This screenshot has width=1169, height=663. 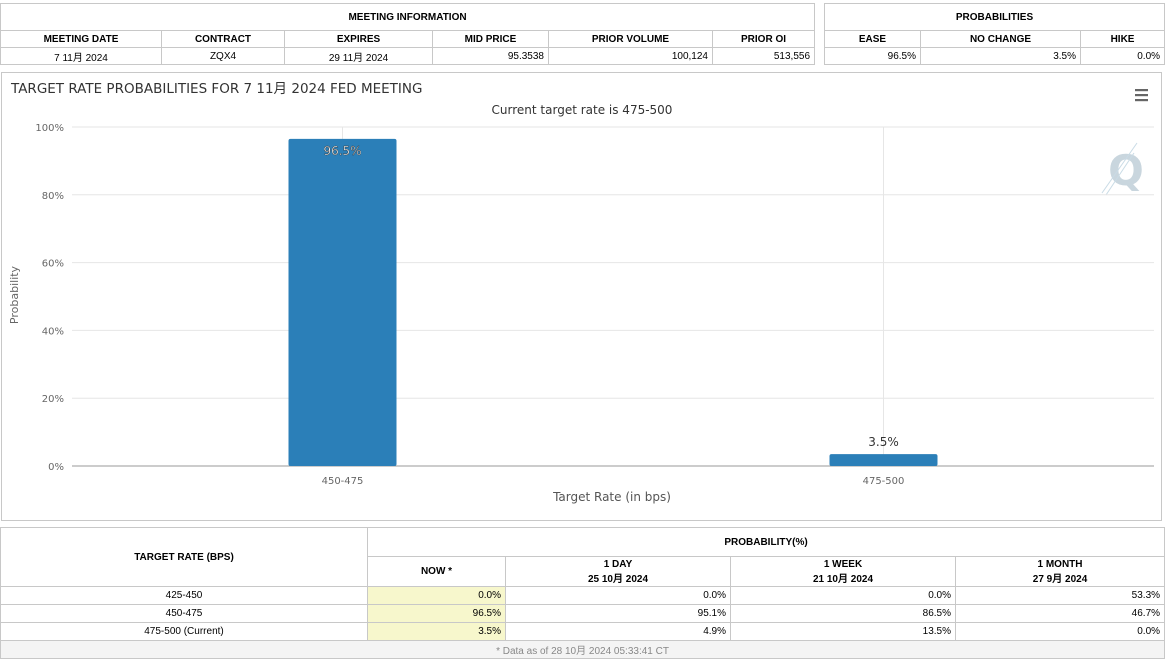 What do you see at coordinates (630, 56) in the screenshot?
I see `prior-volume-value: 100,124` at bounding box center [630, 56].